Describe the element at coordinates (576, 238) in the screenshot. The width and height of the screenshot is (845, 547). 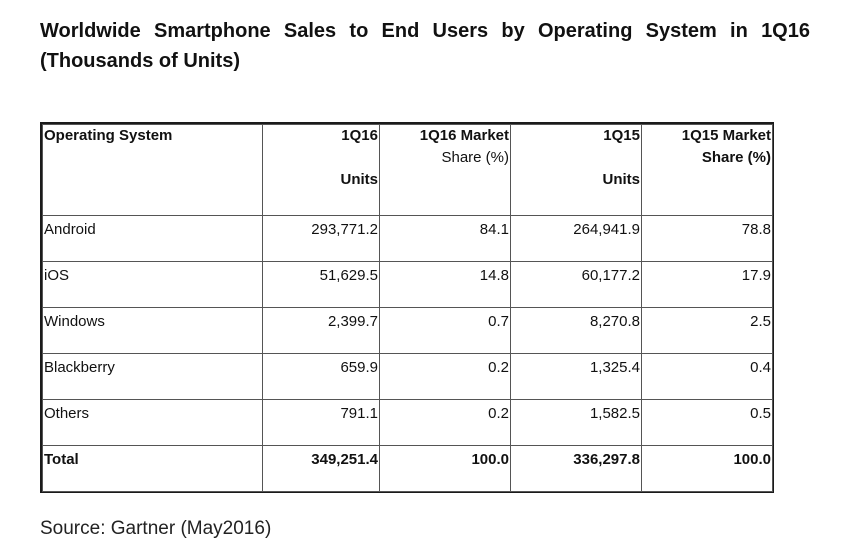
I see `cell-1q15-units: 264,941.9` at that location.